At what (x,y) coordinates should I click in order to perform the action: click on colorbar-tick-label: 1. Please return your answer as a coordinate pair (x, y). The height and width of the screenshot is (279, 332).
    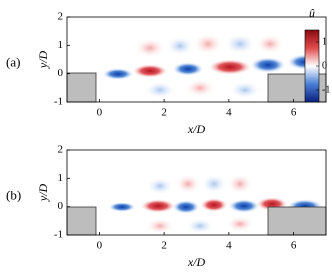
    Looking at the image, I should click on (324, 41).